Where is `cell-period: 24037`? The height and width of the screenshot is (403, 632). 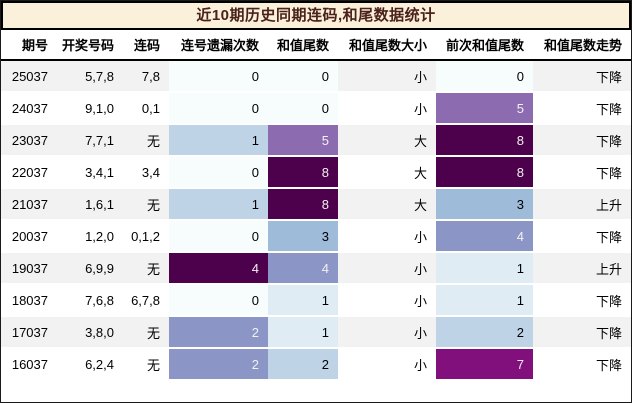
cell-period: 24037 is located at coordinates (29, 109).